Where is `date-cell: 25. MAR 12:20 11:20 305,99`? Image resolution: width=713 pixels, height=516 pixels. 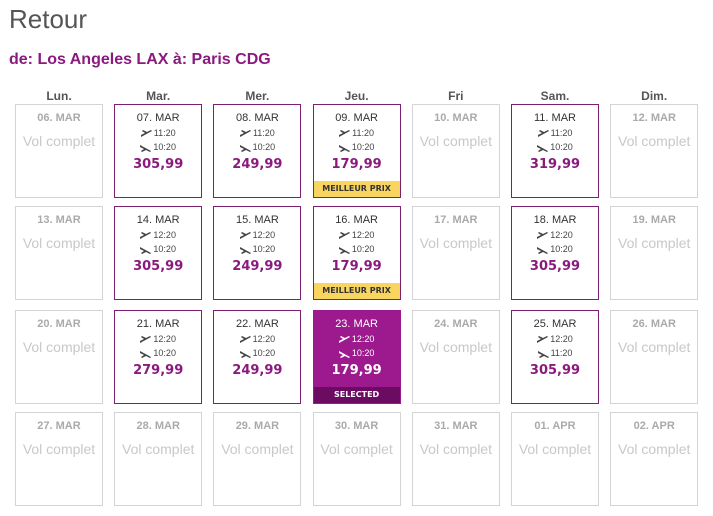 date-cell: 25. MAR 12:20 11:20 305,99 is located at coordinates (555, 357).